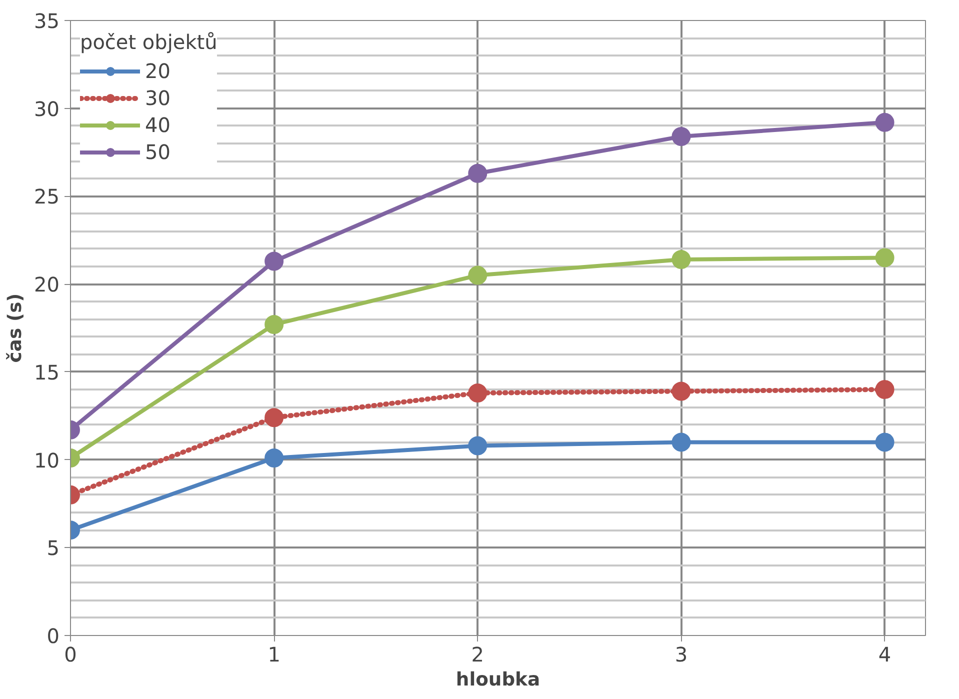 Image resolution: width=959 pixels, height=699 pixels. Describe the element at coordinates (47, 21) in the screenshot. I see `y-tick-label: 35` at that location.